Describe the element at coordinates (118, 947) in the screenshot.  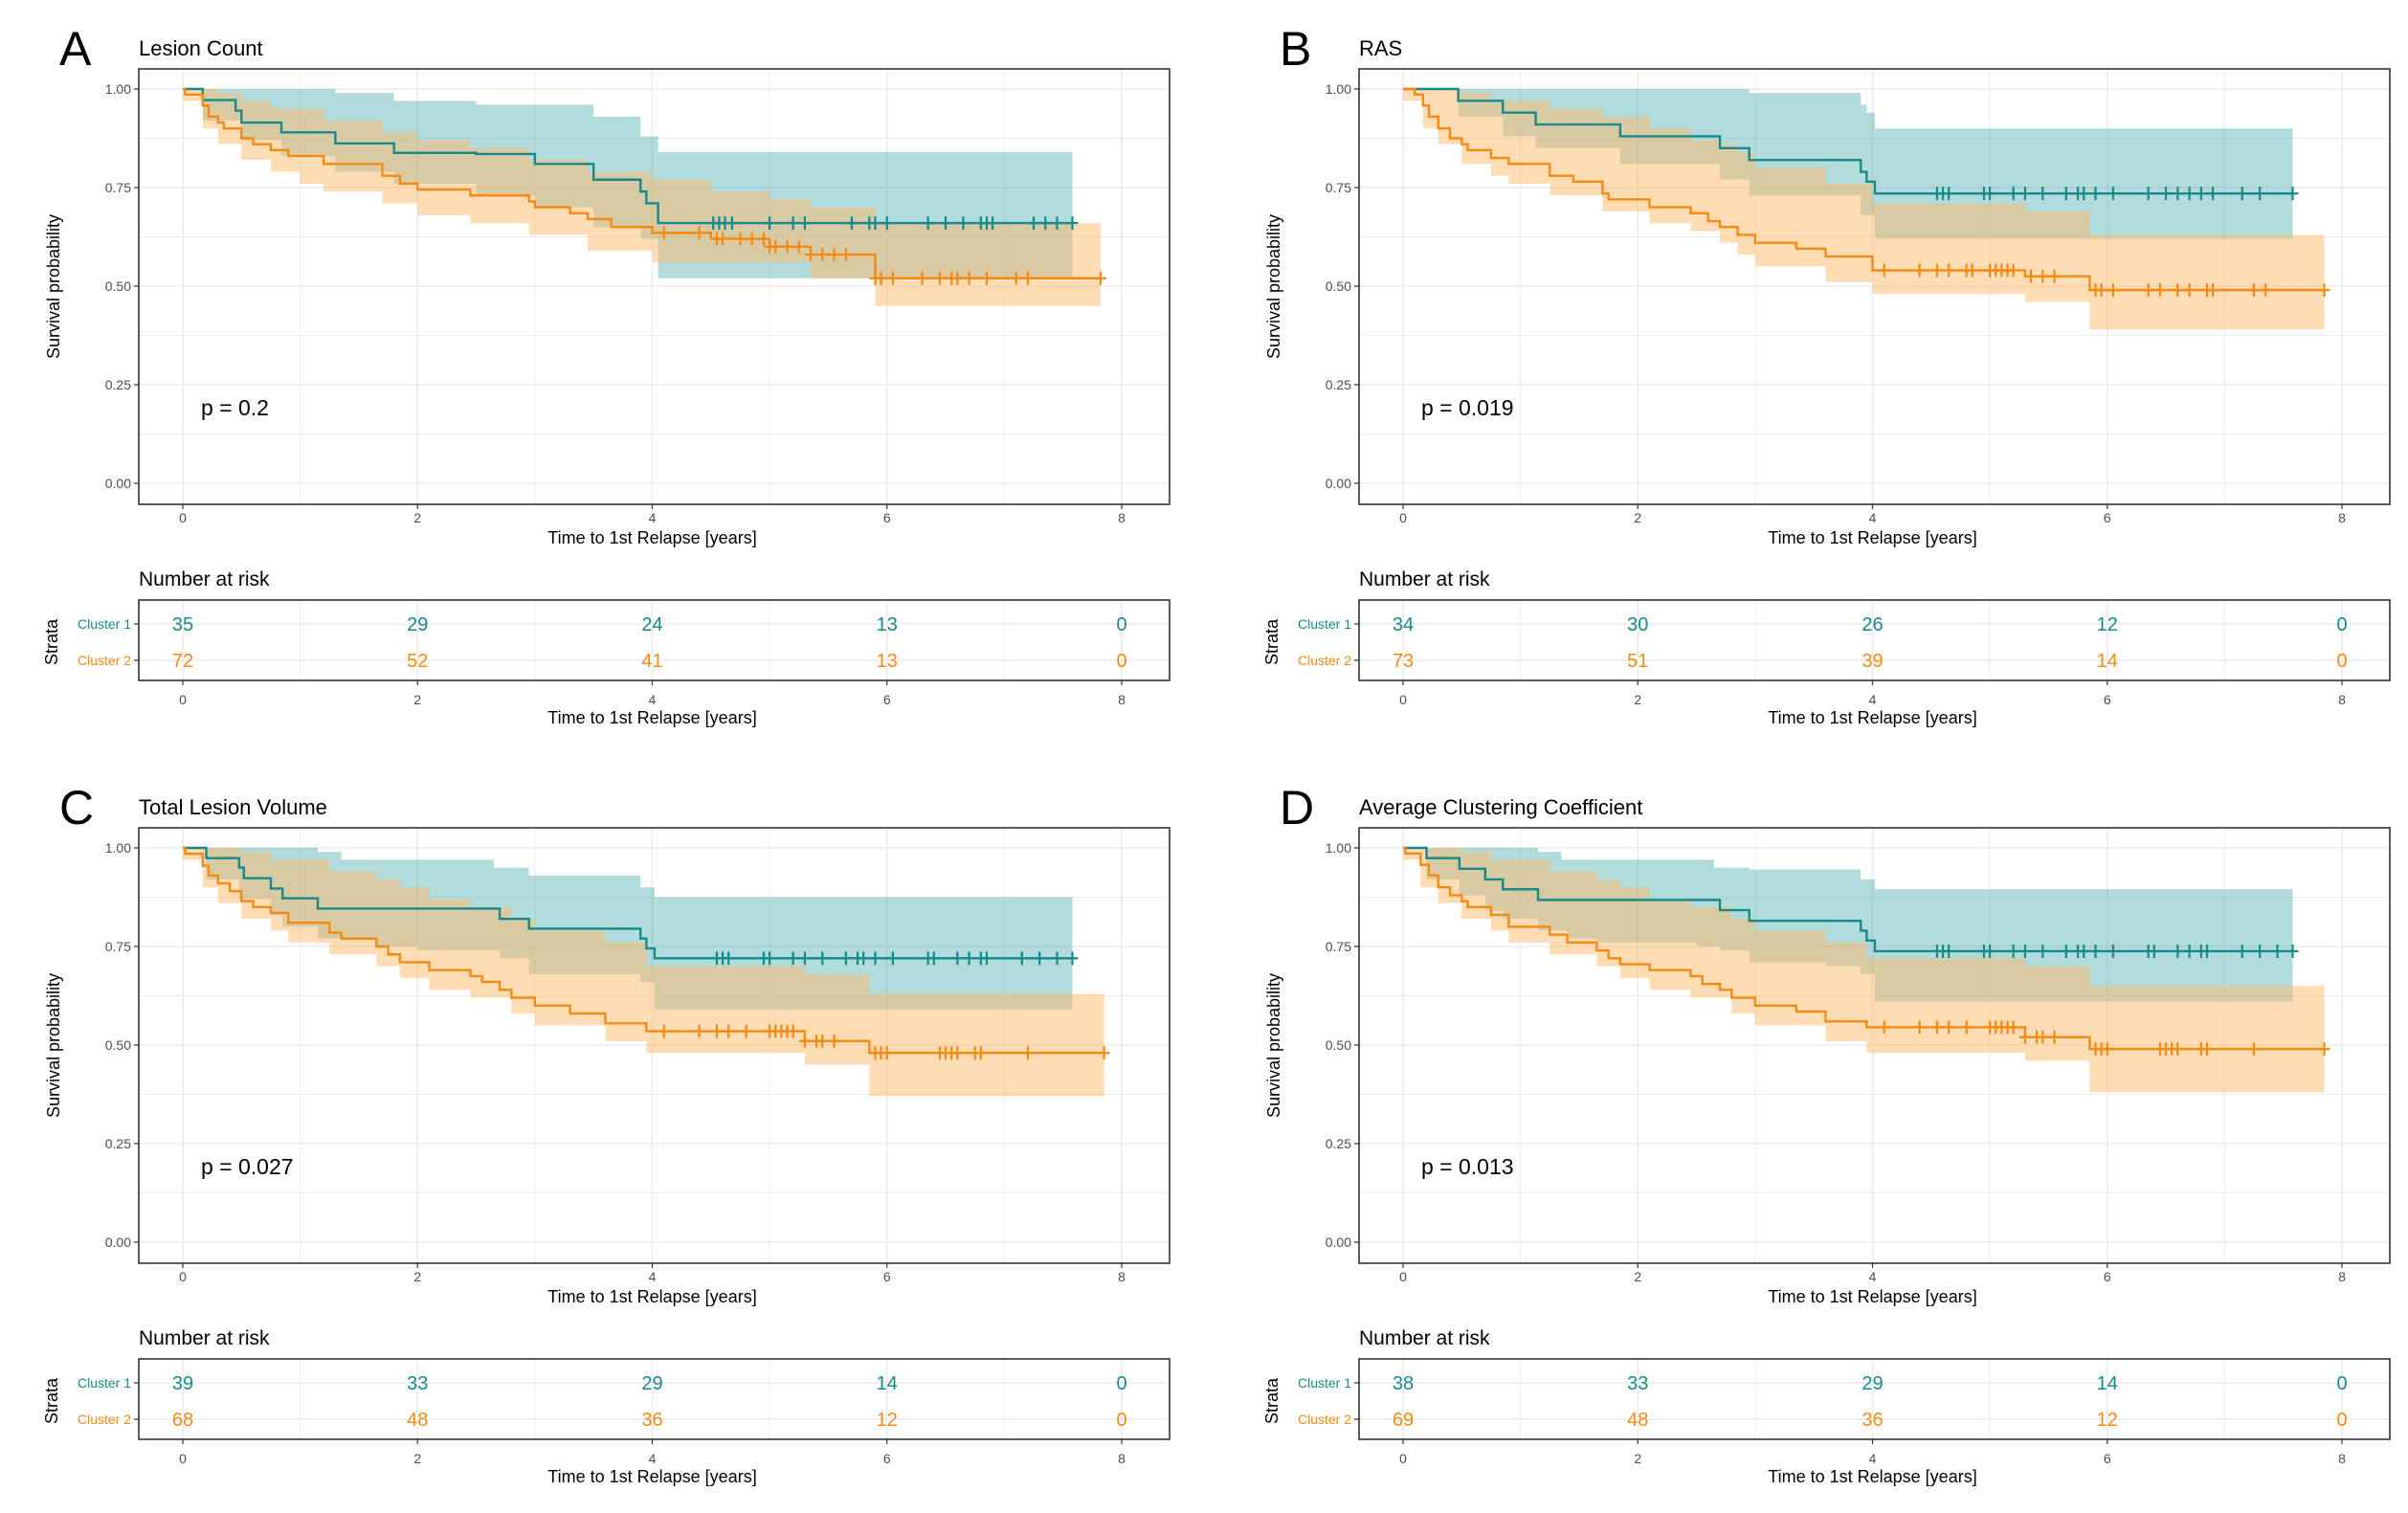
I see `y-tick-label: 0.75` at that location.